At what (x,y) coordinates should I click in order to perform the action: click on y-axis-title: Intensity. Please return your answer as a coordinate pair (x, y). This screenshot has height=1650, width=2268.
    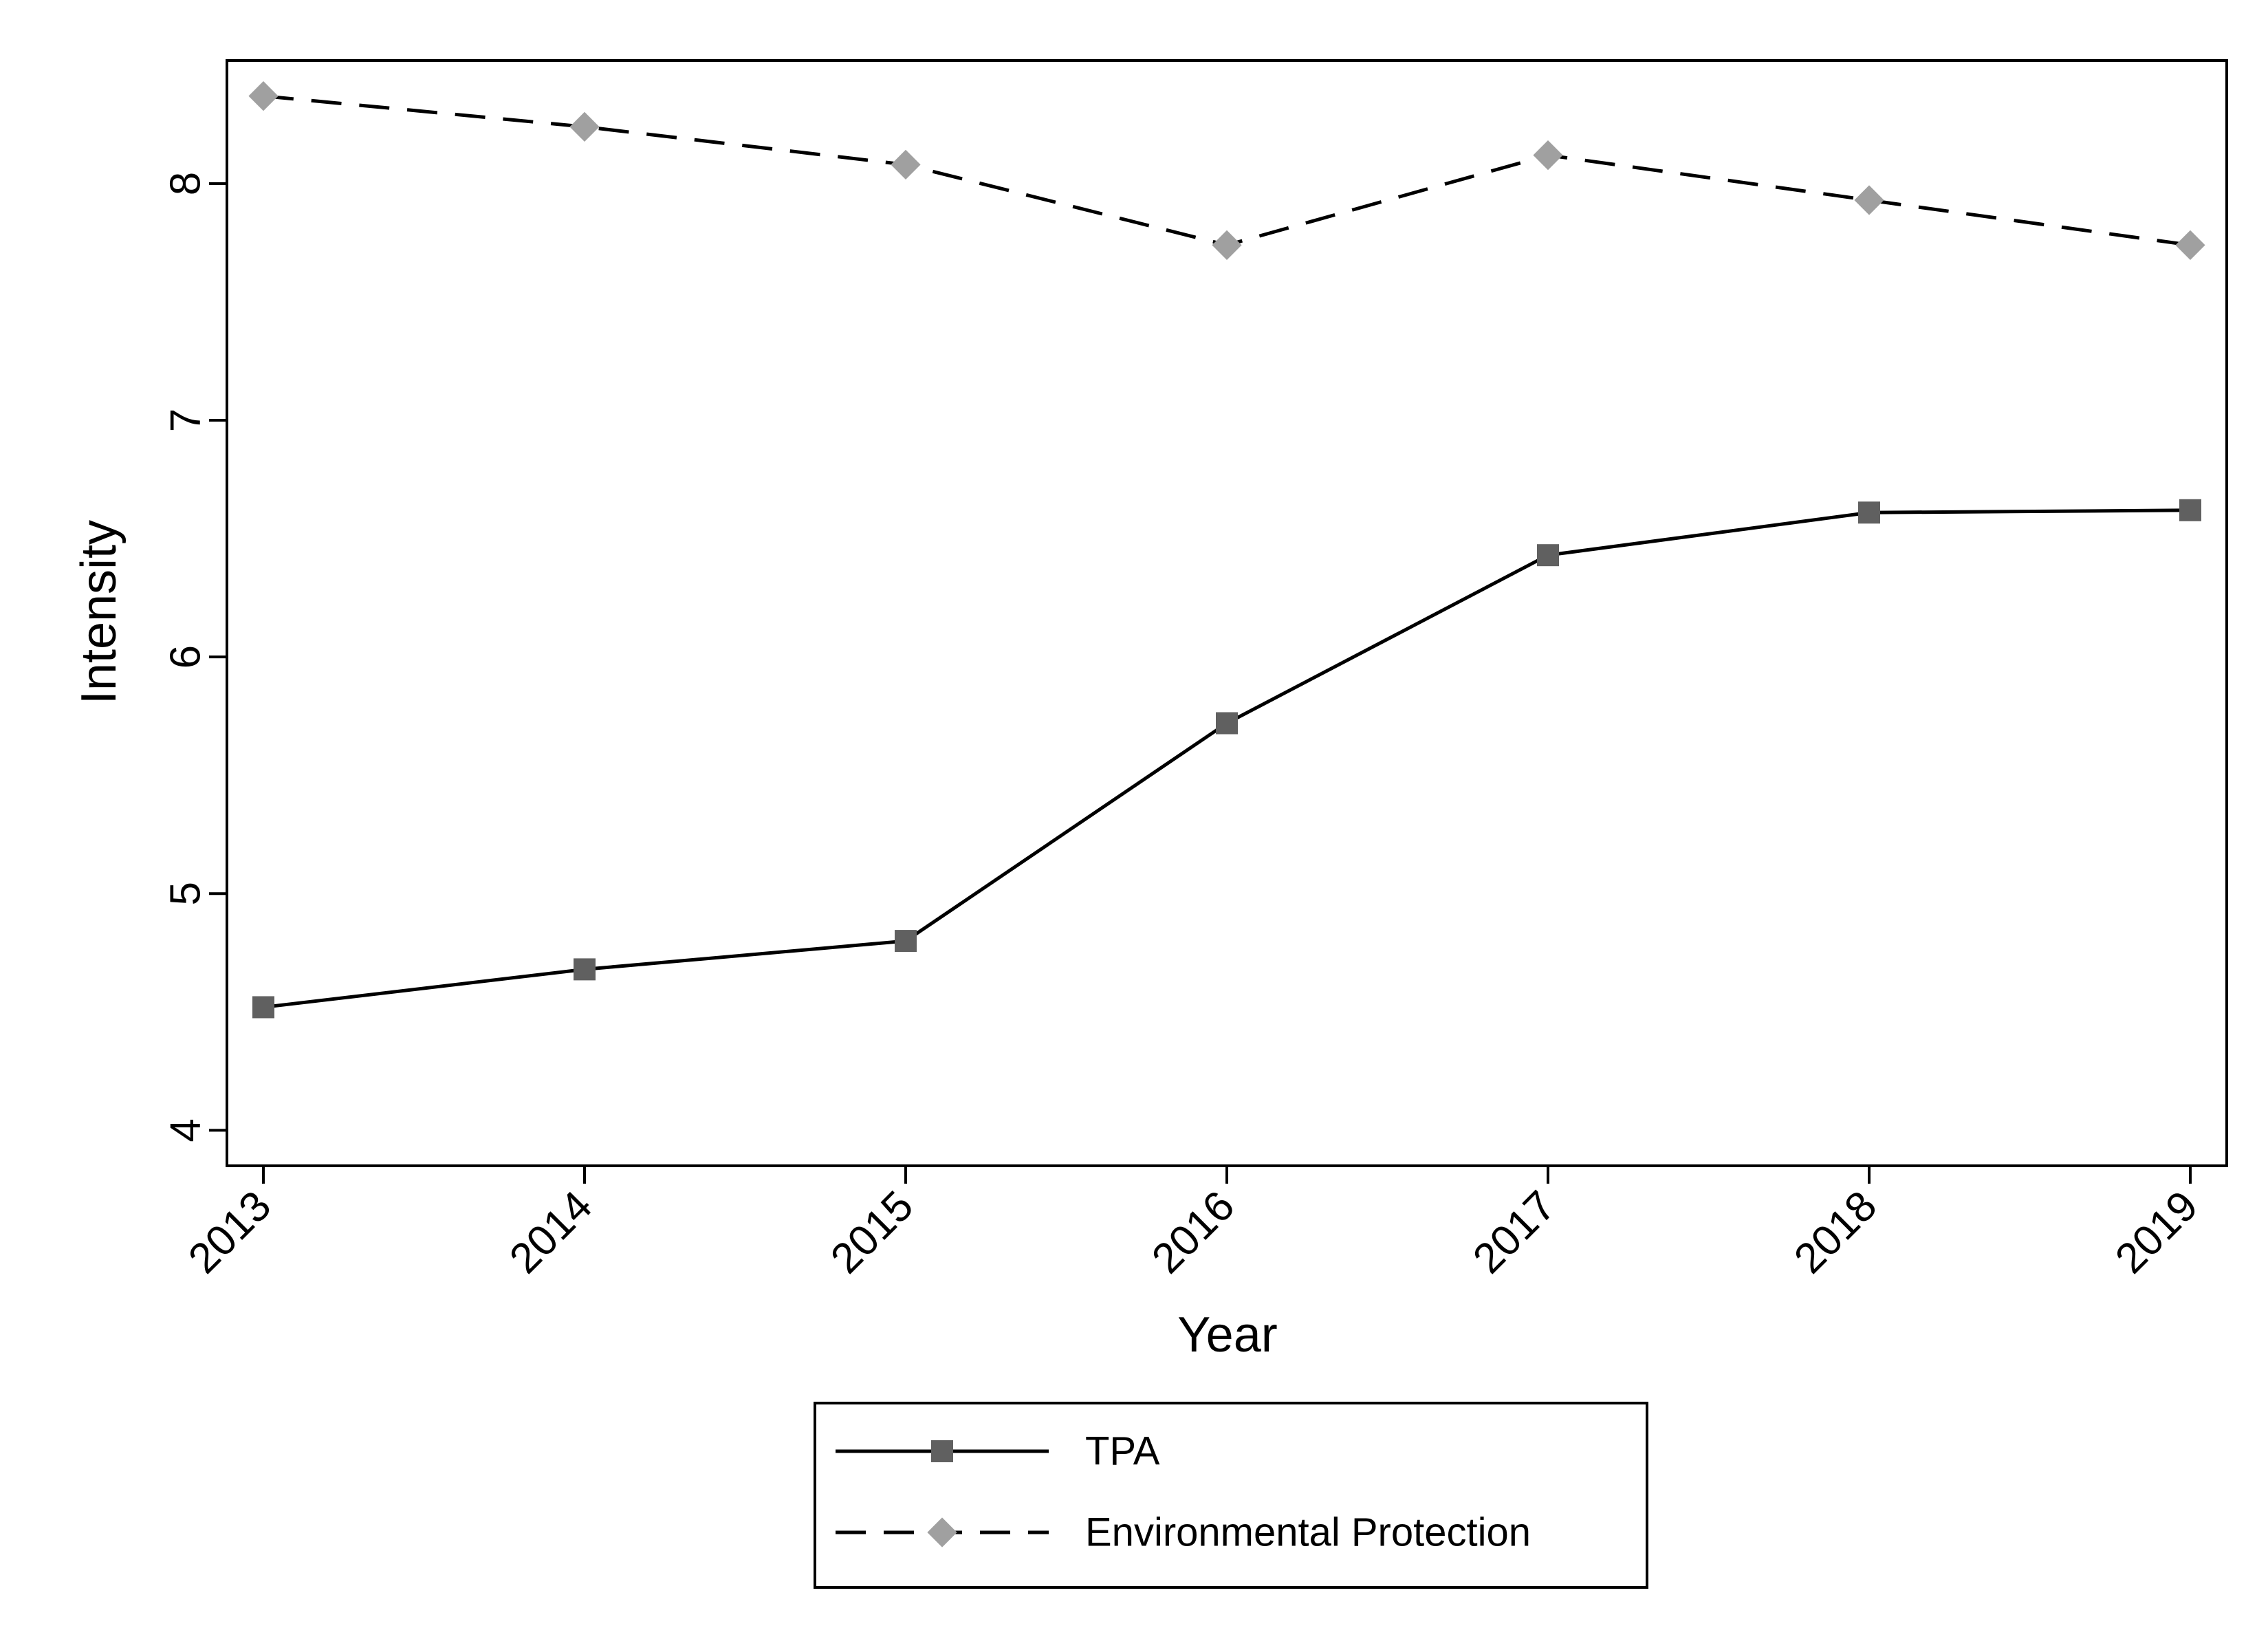
    Looking at the image, I should click on (99, 612).